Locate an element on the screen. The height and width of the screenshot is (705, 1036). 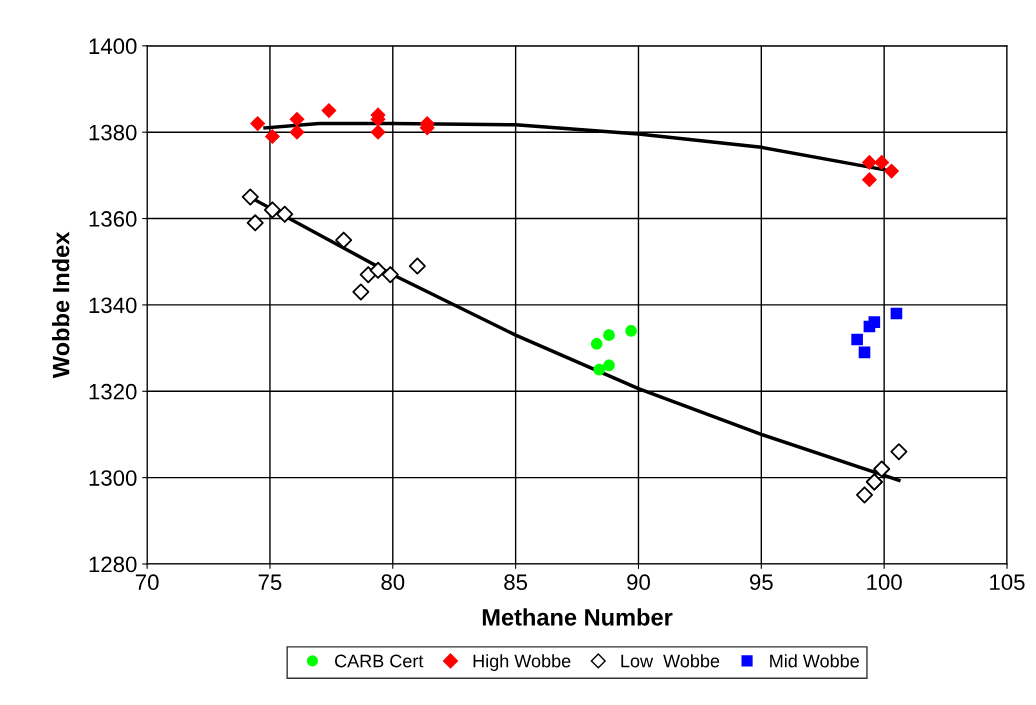
x-axis-title: Methane Number is located at coordinates (577, 617).